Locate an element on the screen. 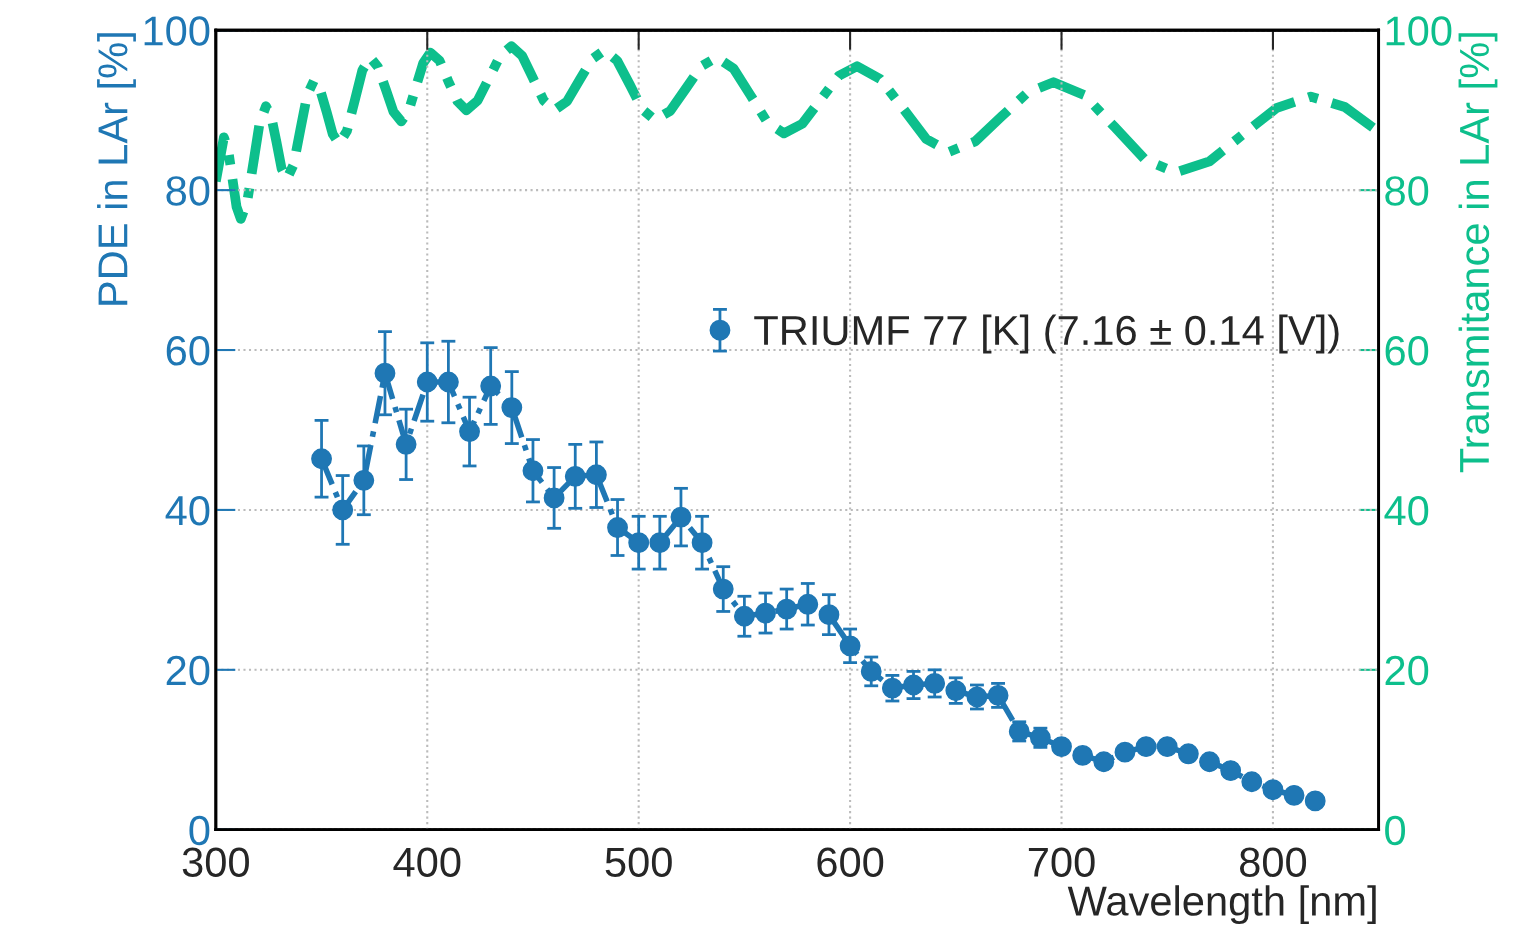  legend-label: TRIUMF 77 [K] (7.16 ± 0.14 [V]) is located at coordinates (1046, 334).